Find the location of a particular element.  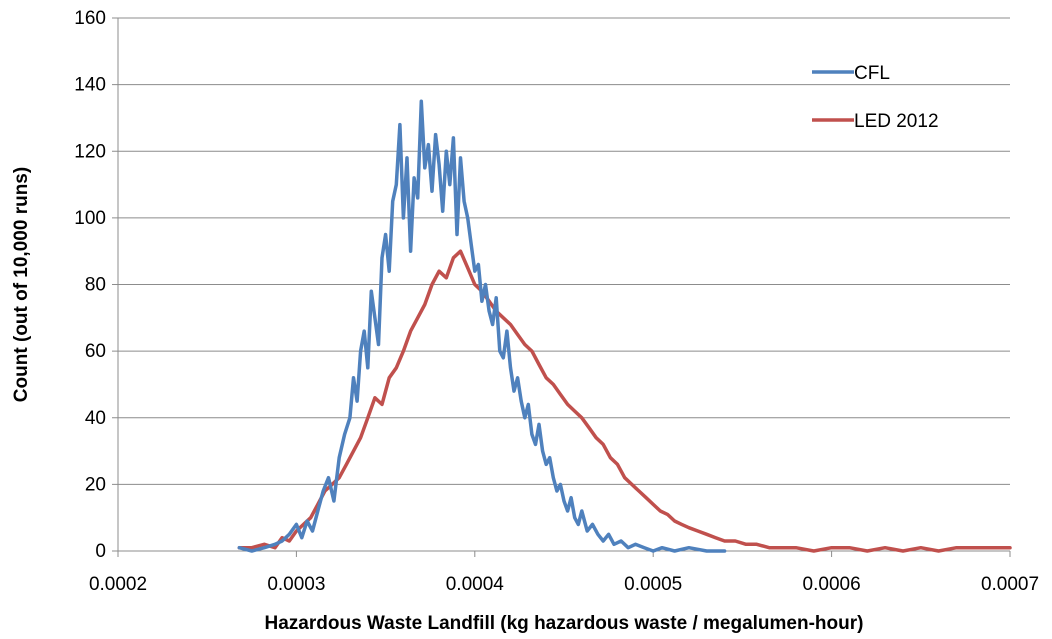

y-tick-label: 80 is located at coordinates (95, 285).